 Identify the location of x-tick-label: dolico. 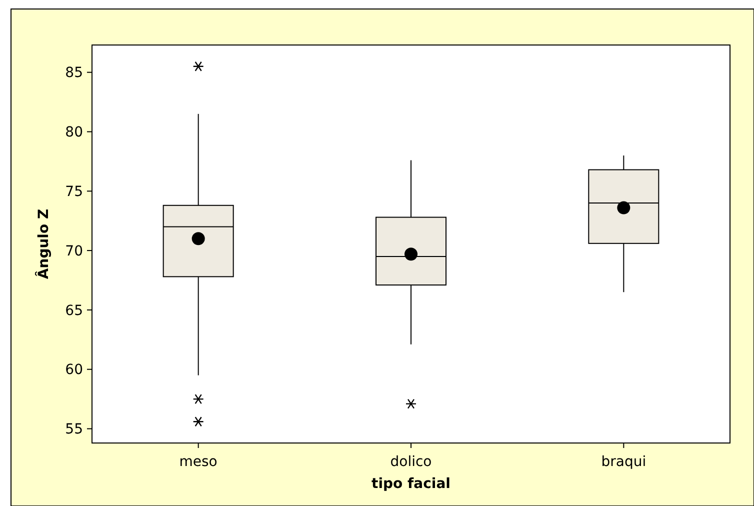
(411, 462).